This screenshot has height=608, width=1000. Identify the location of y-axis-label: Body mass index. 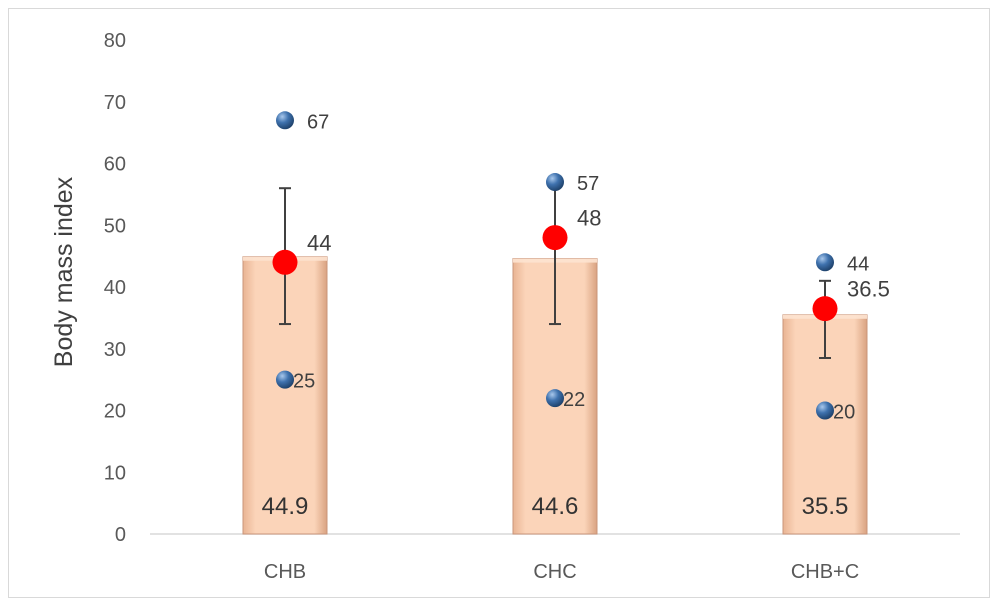
(64, 271).